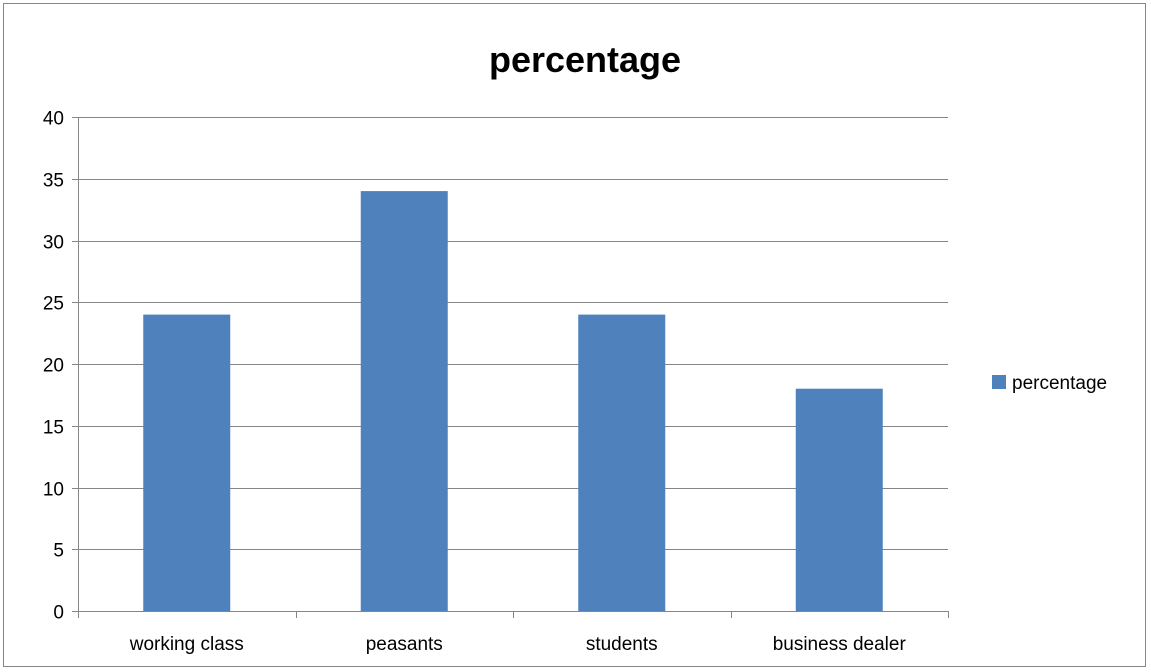 The image size is (1151, 672). Describe the element at coordinates (53, 243) in the screenshot. I see `y-tick-label: 30` at that location.